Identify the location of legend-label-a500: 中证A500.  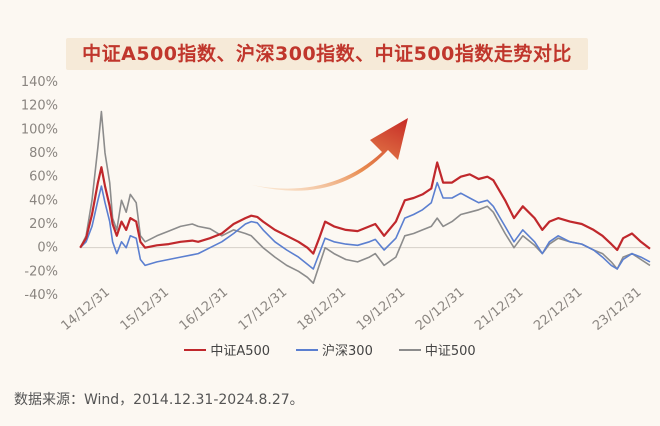
(240, 351).